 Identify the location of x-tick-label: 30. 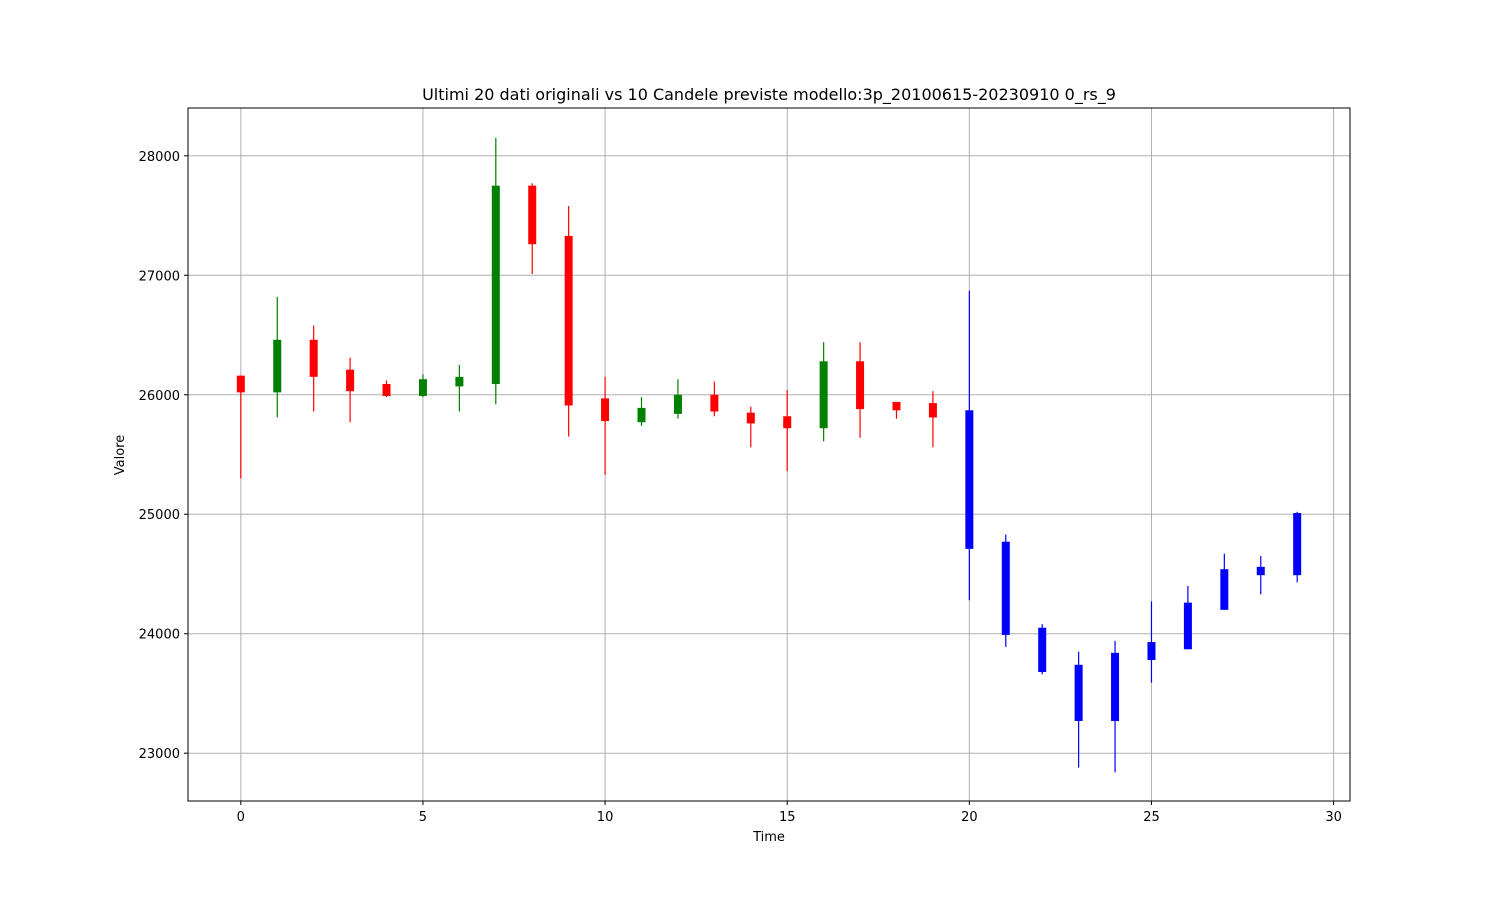
(1333, 817).